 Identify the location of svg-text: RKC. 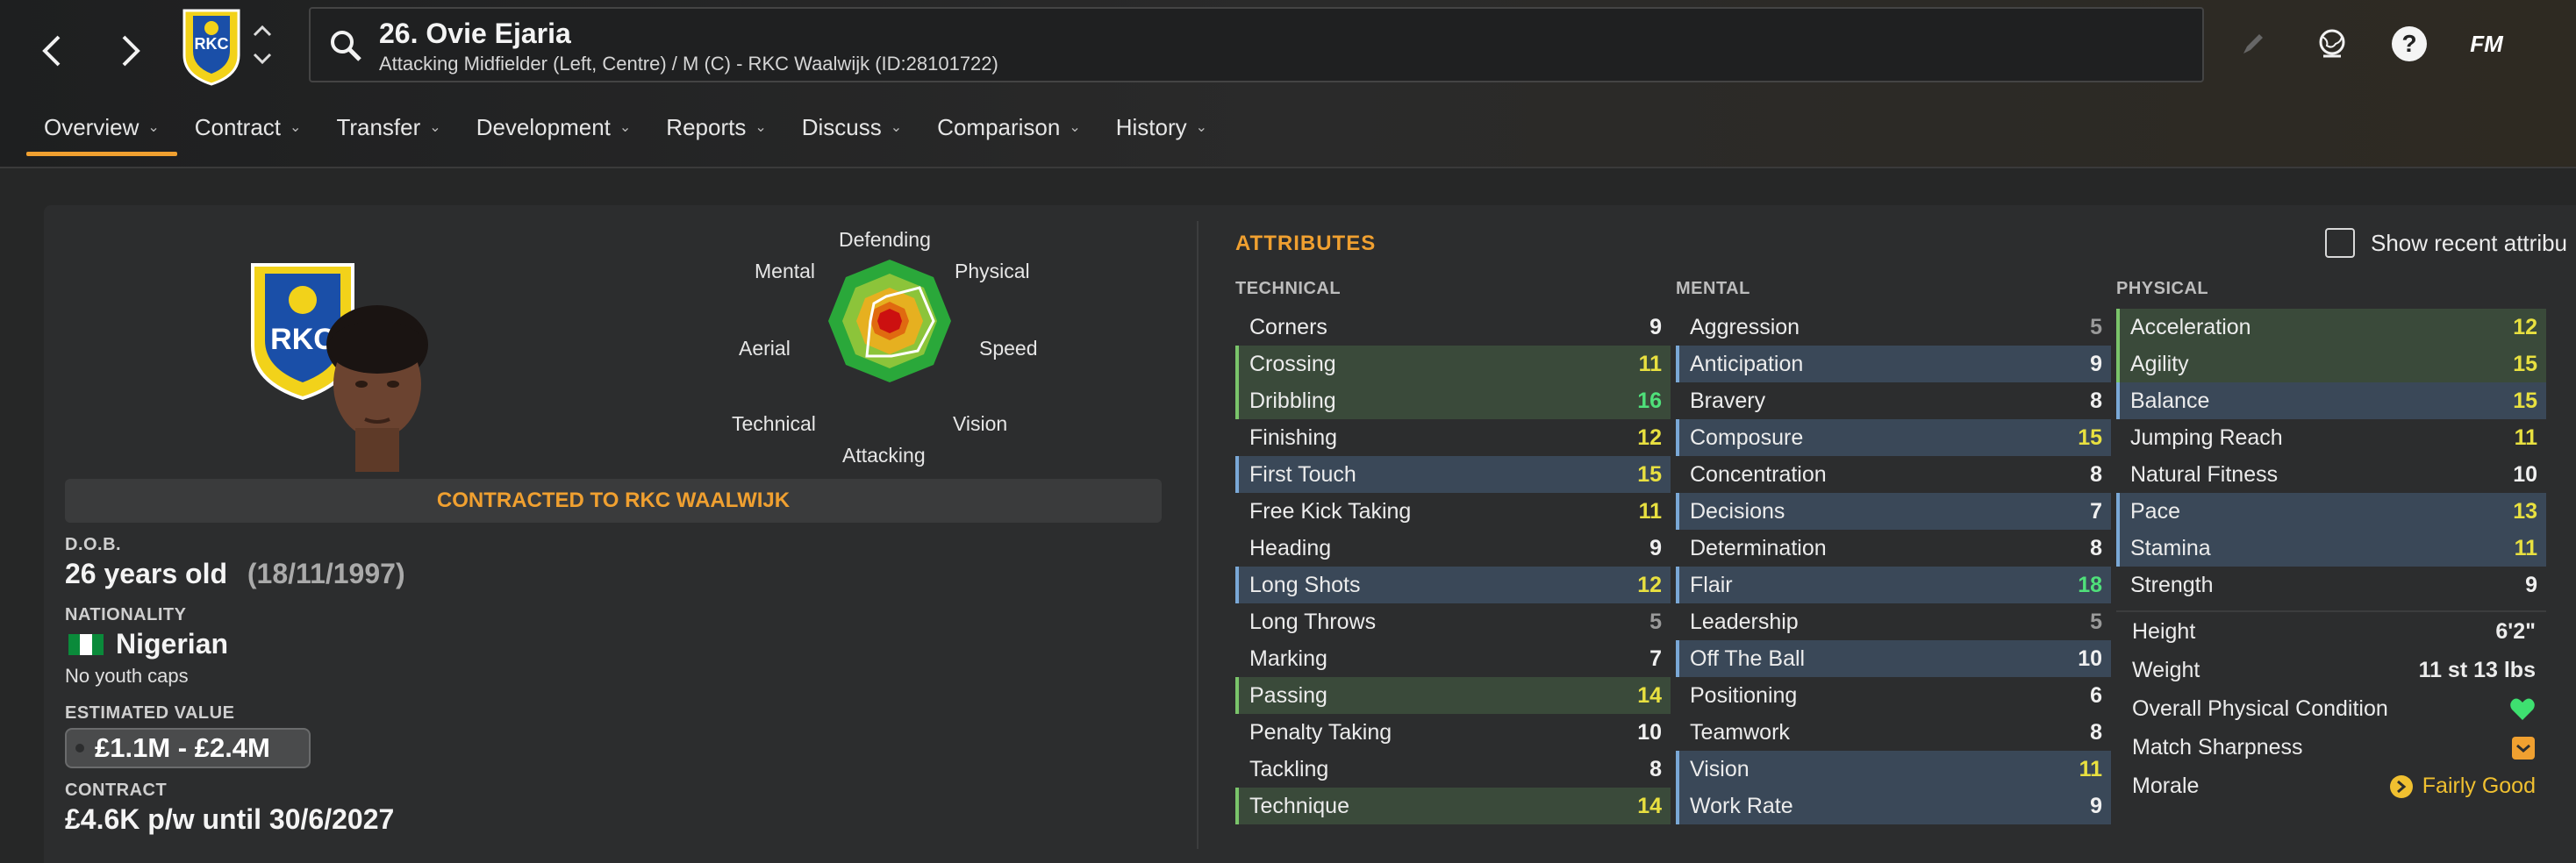
(212, 44).